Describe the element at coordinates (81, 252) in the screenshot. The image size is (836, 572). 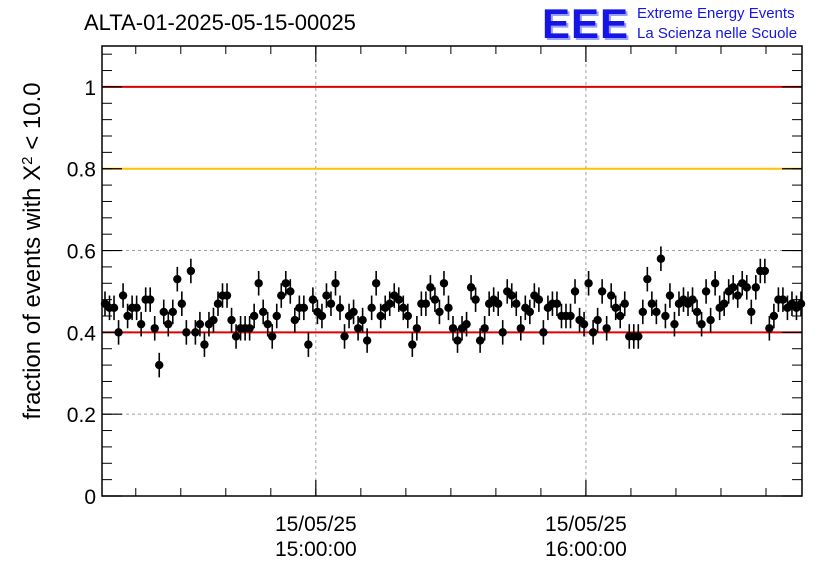
I see `y-tick-label: 0.6` at that location.